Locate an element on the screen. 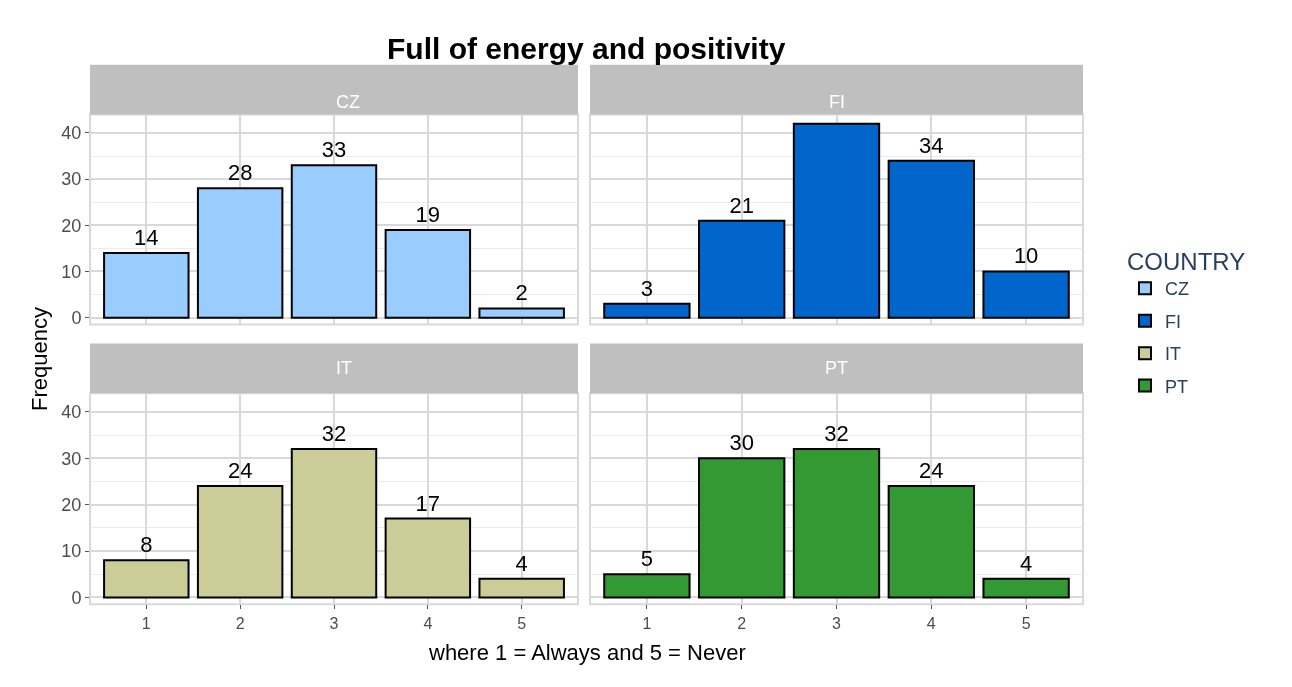 This screenshot has width=1292, height=687. x-axis-title: where 1 = Always and 5 = Never is located at coordinates (587, 652).